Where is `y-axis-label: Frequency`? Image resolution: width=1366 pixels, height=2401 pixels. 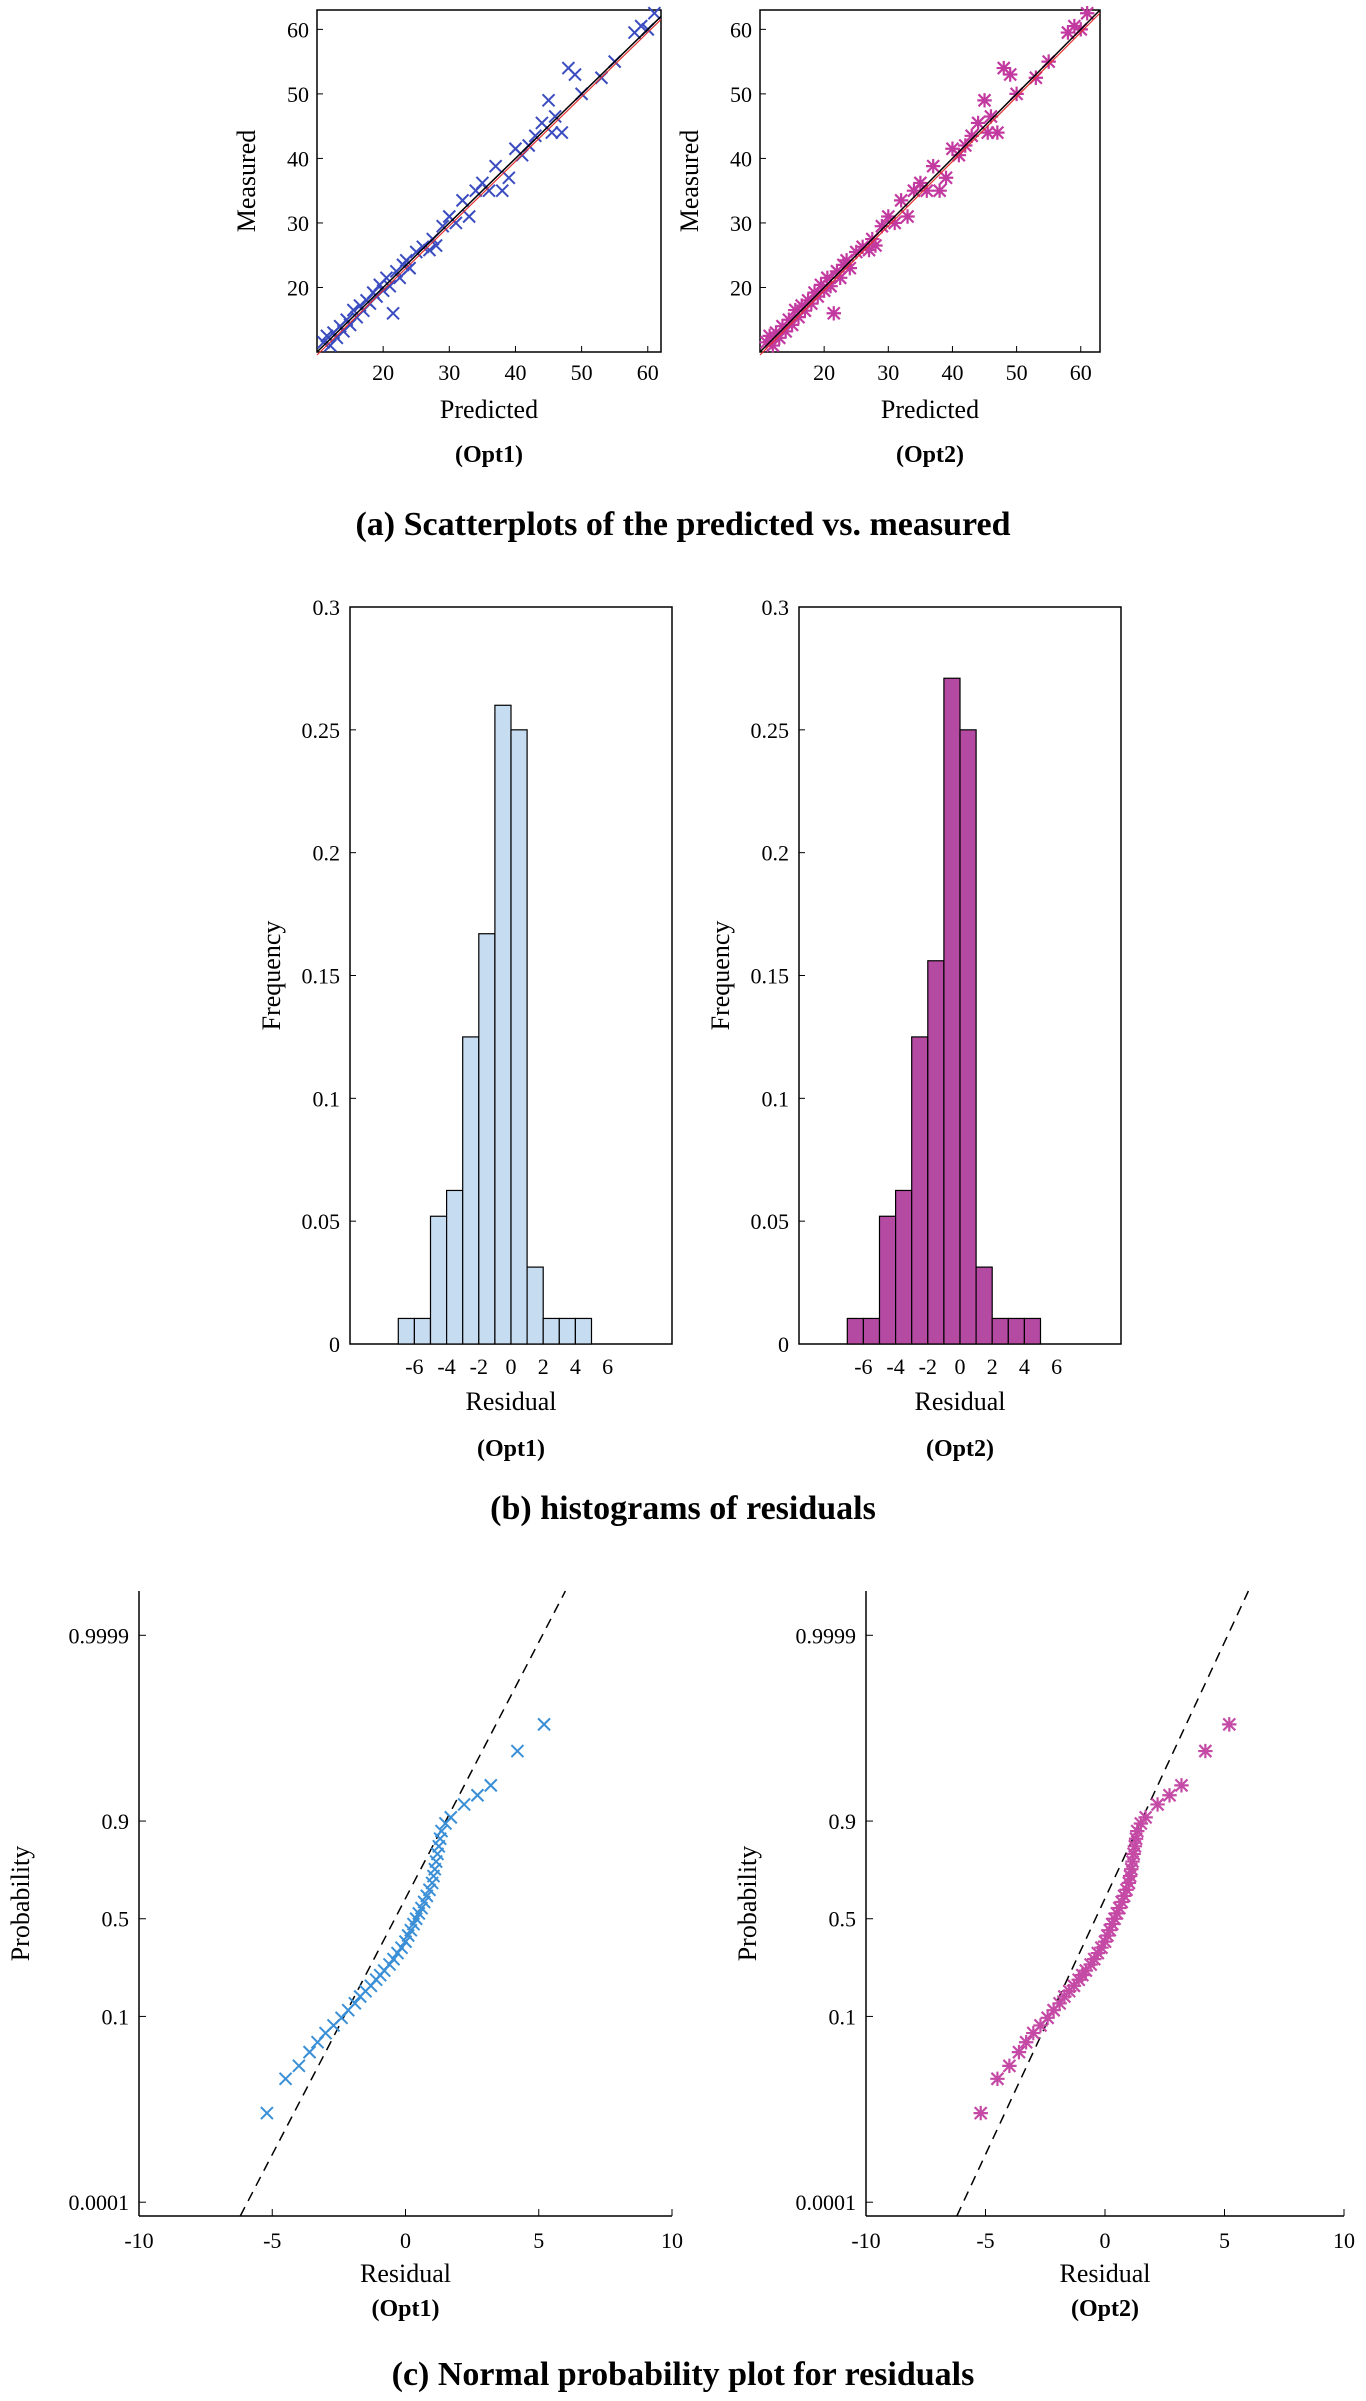
y-axis-label: Frequency is located at coordinates (271, 976).